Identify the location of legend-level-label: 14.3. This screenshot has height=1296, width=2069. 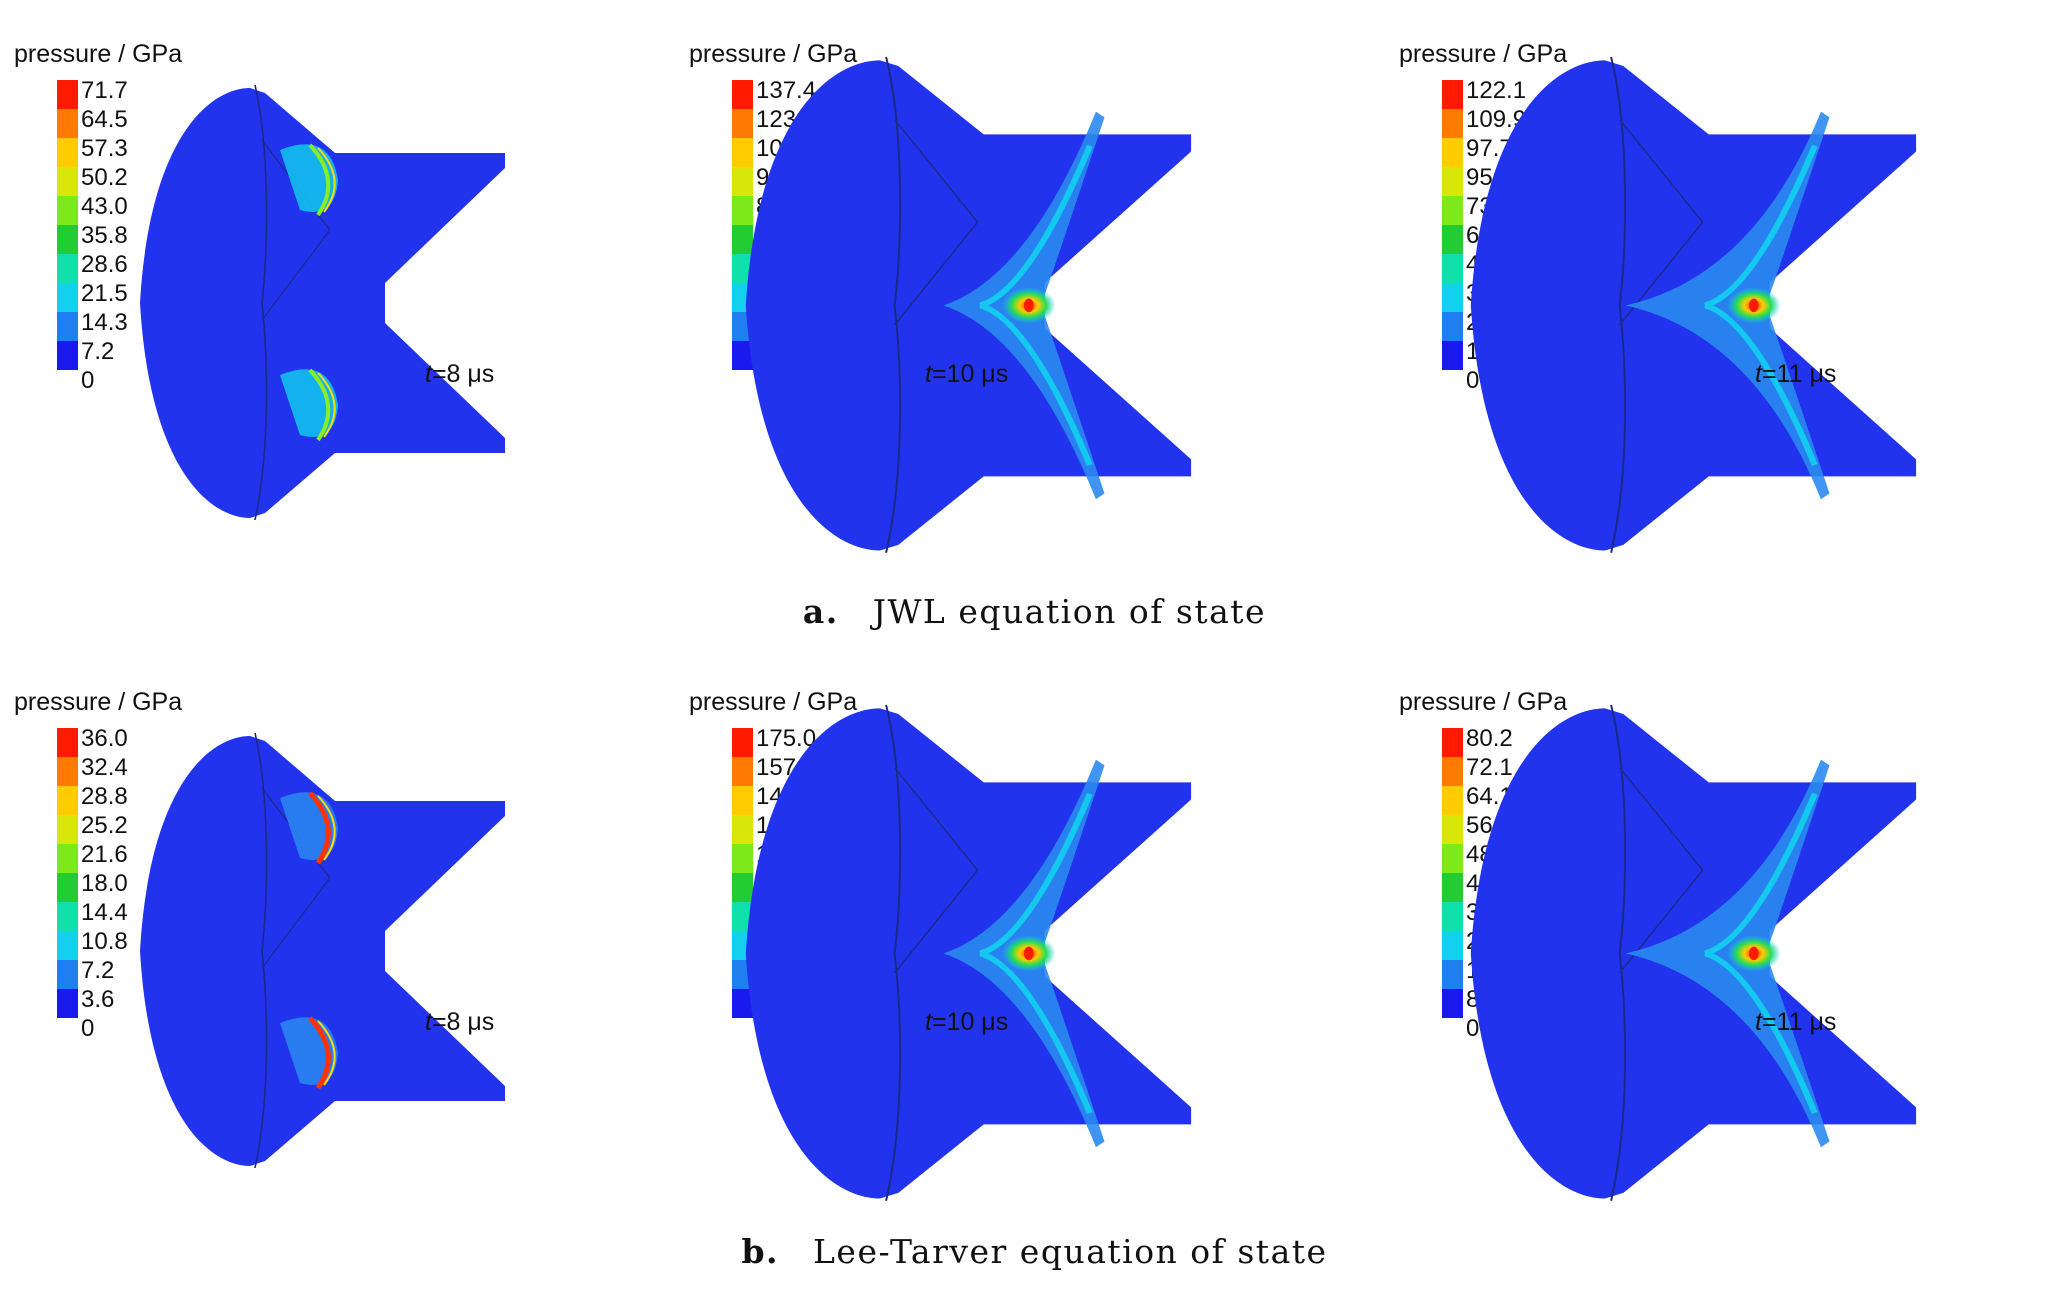
(104, 322).